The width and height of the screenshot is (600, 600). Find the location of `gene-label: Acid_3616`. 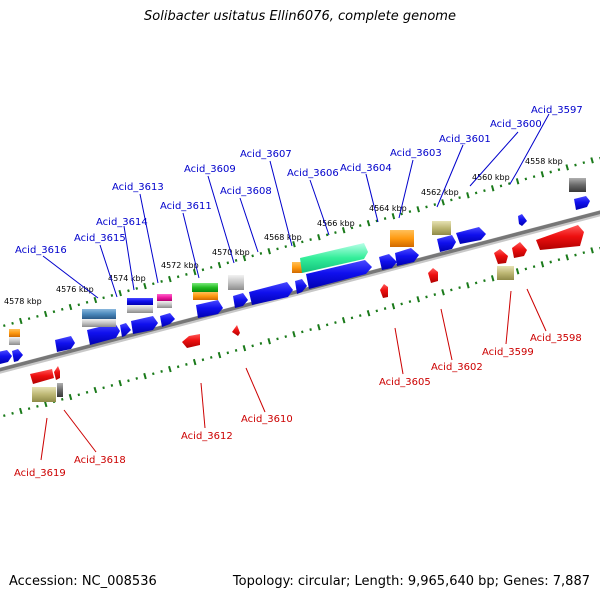

gene-label: Acid_3616 is located at coordinates (41, 250).